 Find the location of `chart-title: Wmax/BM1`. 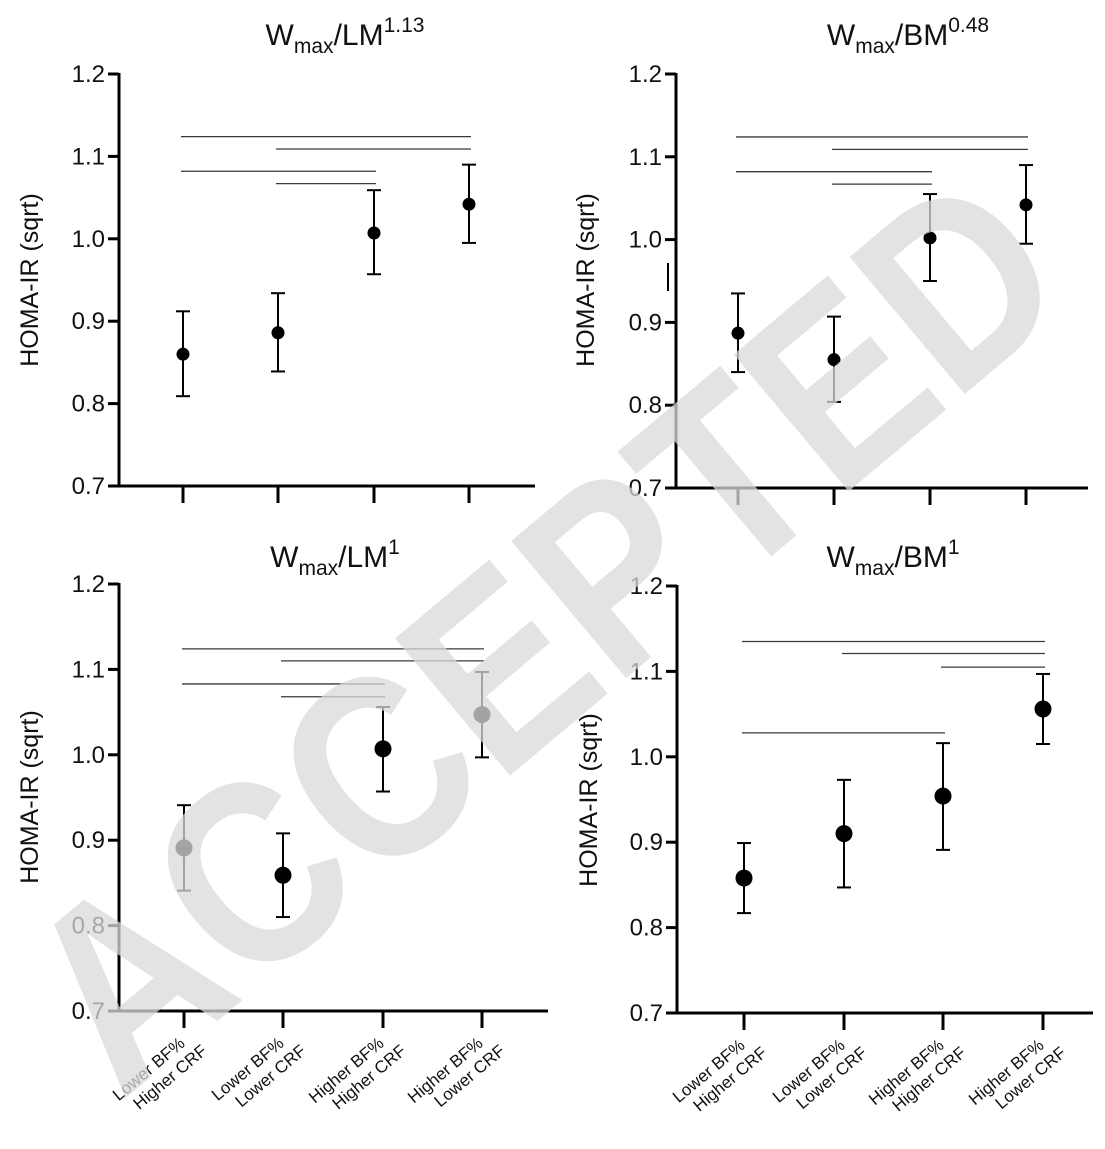

chart-title: Wmax/BM1 is located at coordinates (892, 558).